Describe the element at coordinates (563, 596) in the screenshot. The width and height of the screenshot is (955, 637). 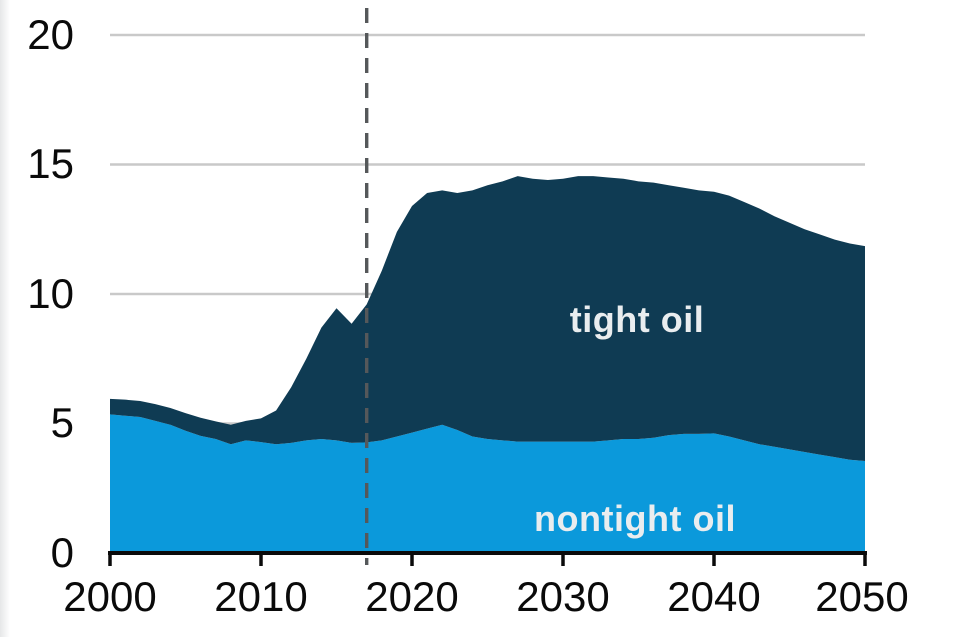
I see `x-tick-label-2030: 2030` at that location.